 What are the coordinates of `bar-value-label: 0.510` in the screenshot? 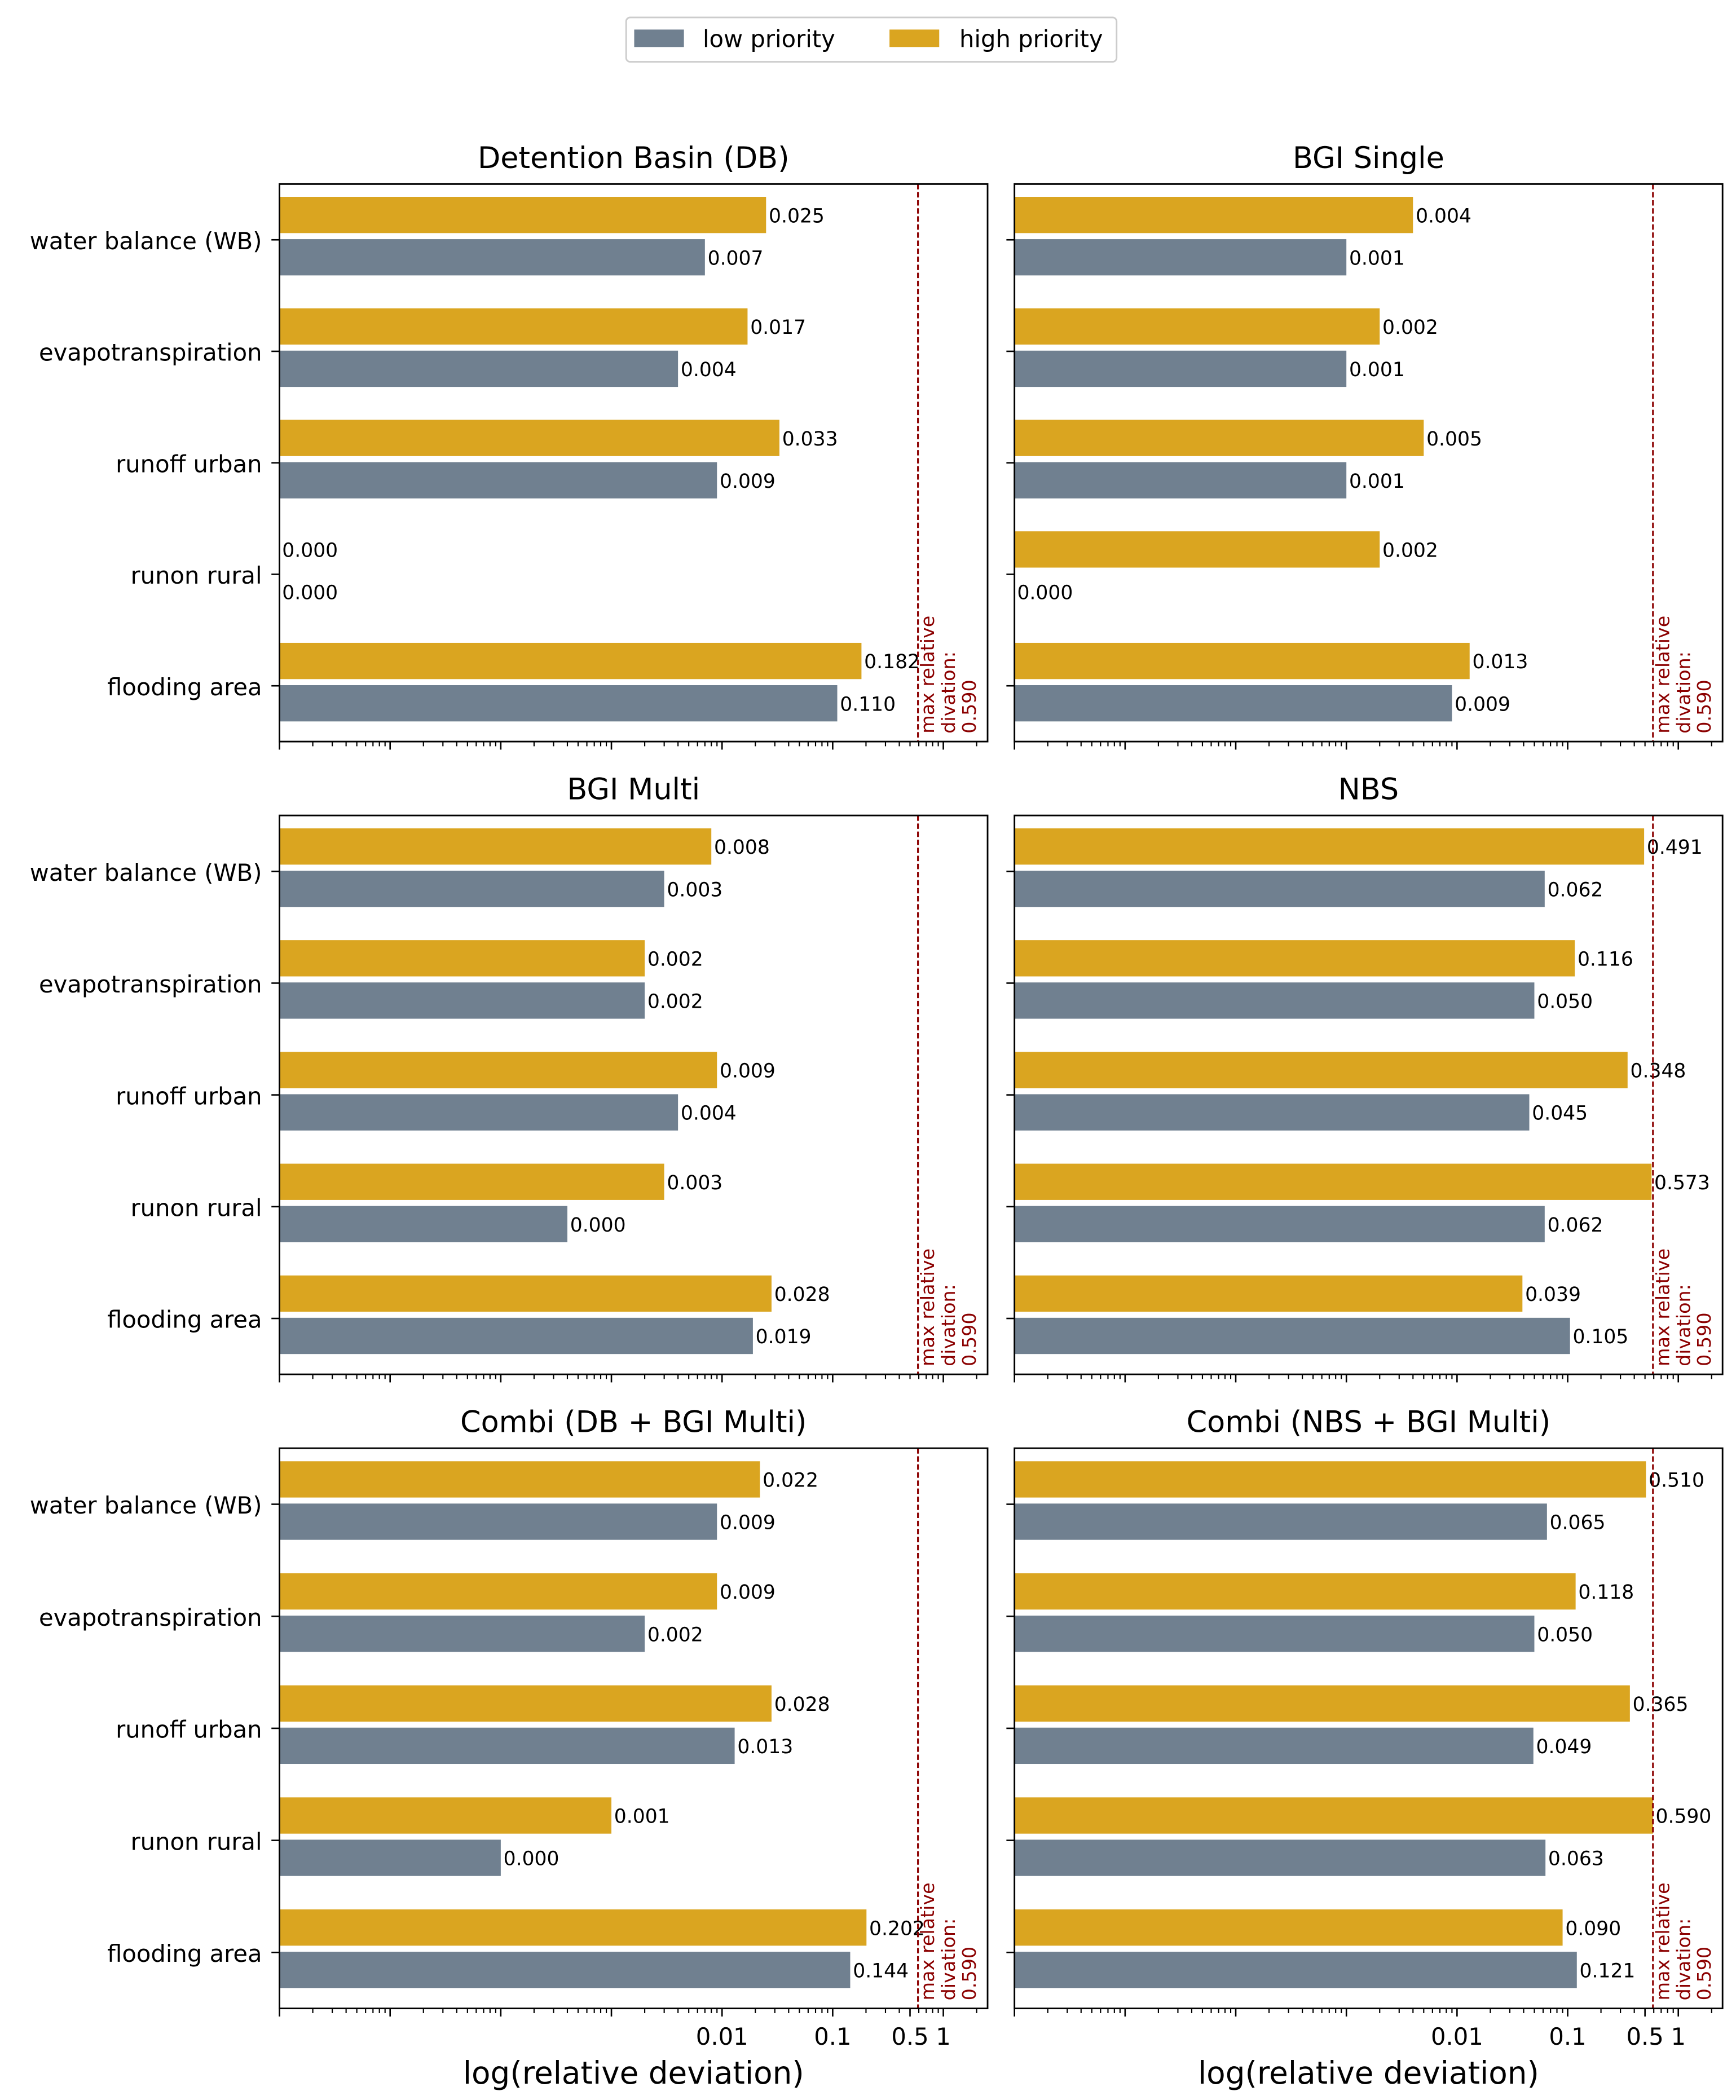 It's located at (1676, 1481).